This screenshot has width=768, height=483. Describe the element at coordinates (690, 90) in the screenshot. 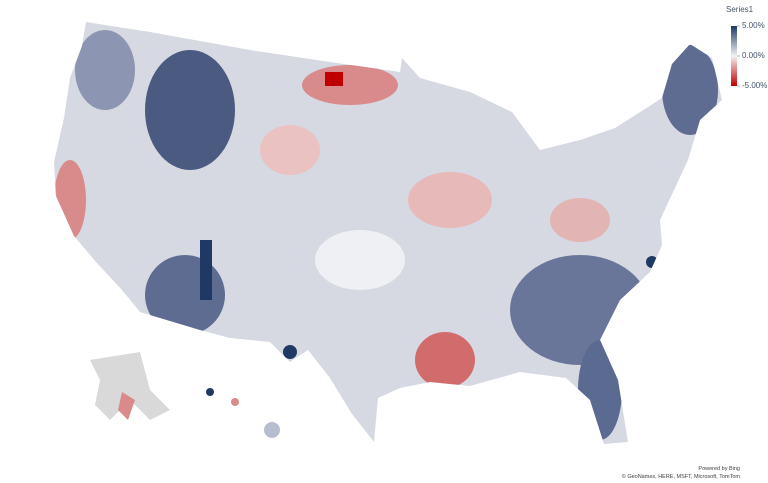

I see `region-northeast` at that location.